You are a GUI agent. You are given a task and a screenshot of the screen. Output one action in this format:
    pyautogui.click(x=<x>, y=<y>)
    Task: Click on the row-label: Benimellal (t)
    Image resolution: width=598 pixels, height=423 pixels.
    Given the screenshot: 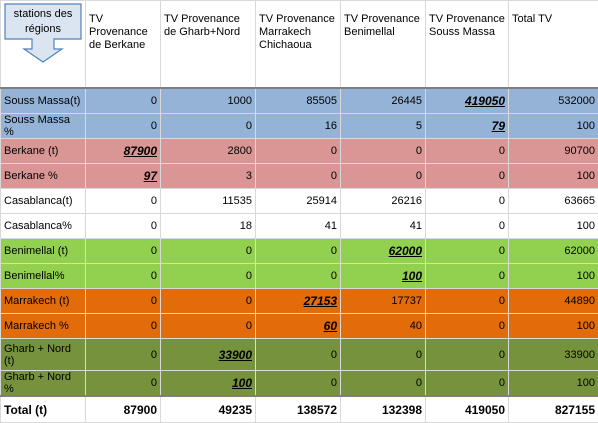 What is the action you would take?
    pyautogui.click(x=43, y=251)
    